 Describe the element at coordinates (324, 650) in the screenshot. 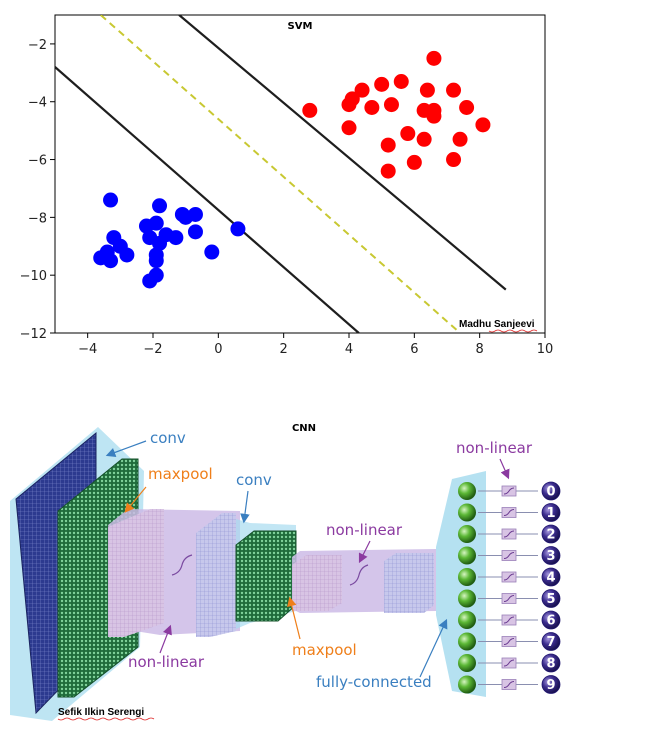

I see `label-maxpool-2: maxpool` at that location.